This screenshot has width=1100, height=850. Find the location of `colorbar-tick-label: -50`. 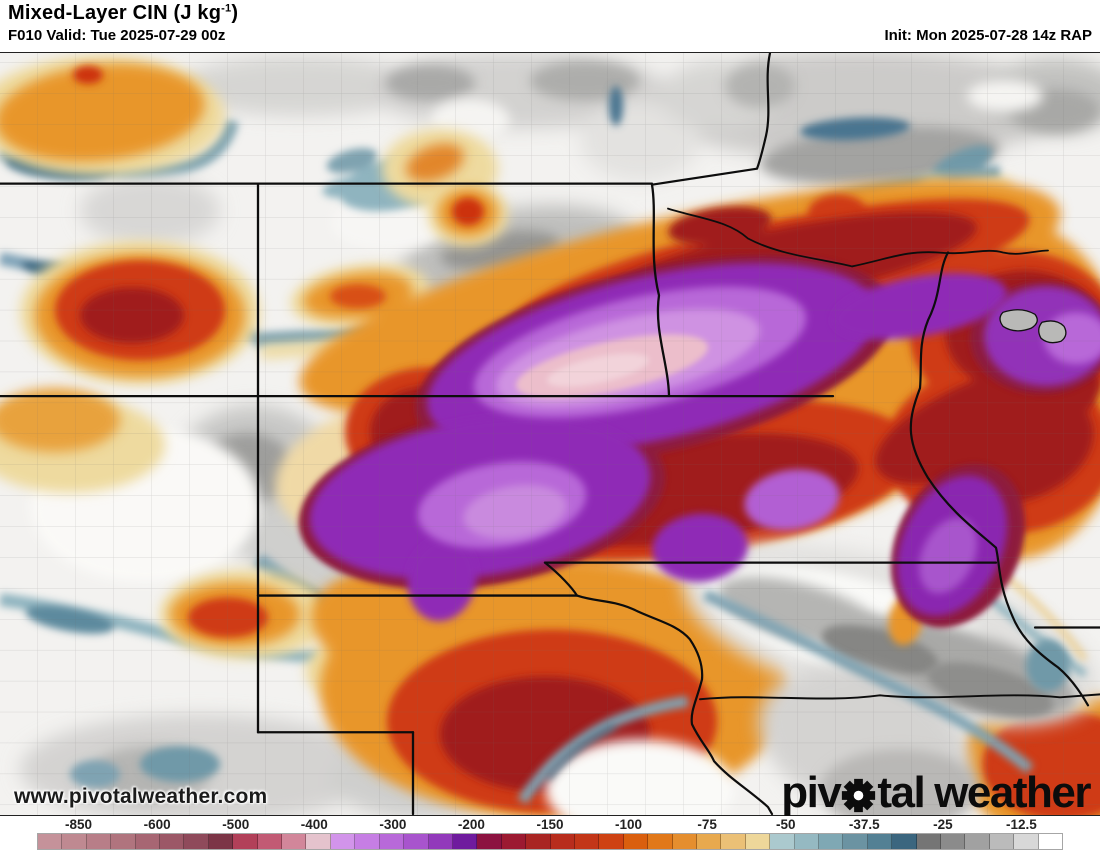

colorbar-tick-label: -50 is located at coordinates (785, 824).